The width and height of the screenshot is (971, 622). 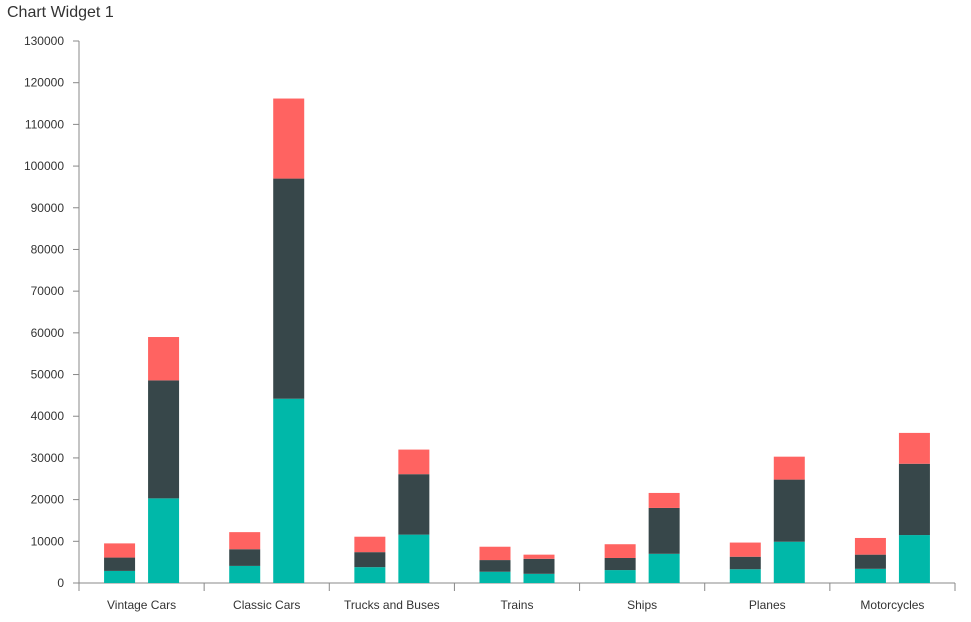 What do you see at coordinates (266, 605) in the screenshot?
I see `x-tick-label: Classic Cars` at bounding box center [266, 605].